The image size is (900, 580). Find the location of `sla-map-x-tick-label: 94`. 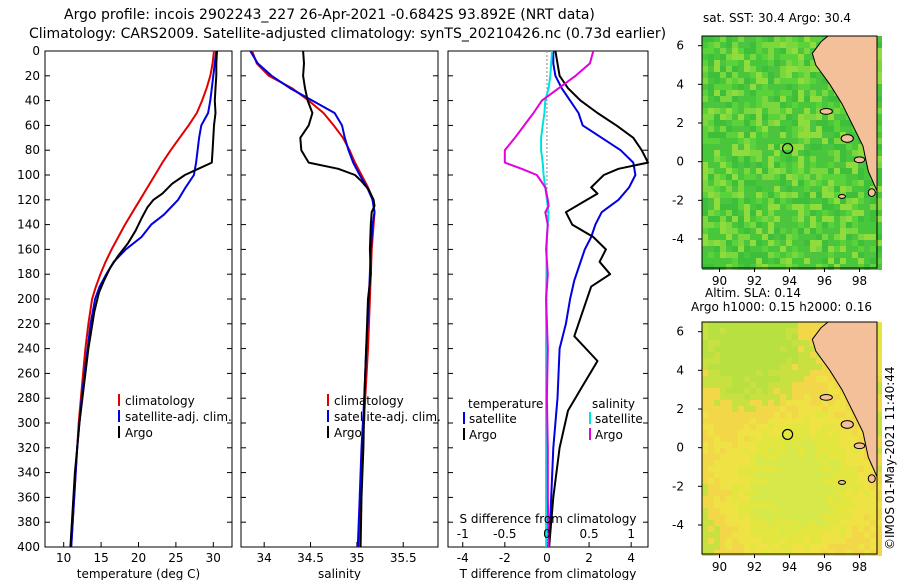

sla-map-x-tick-label: 94 is located at coordinates (789, 567).